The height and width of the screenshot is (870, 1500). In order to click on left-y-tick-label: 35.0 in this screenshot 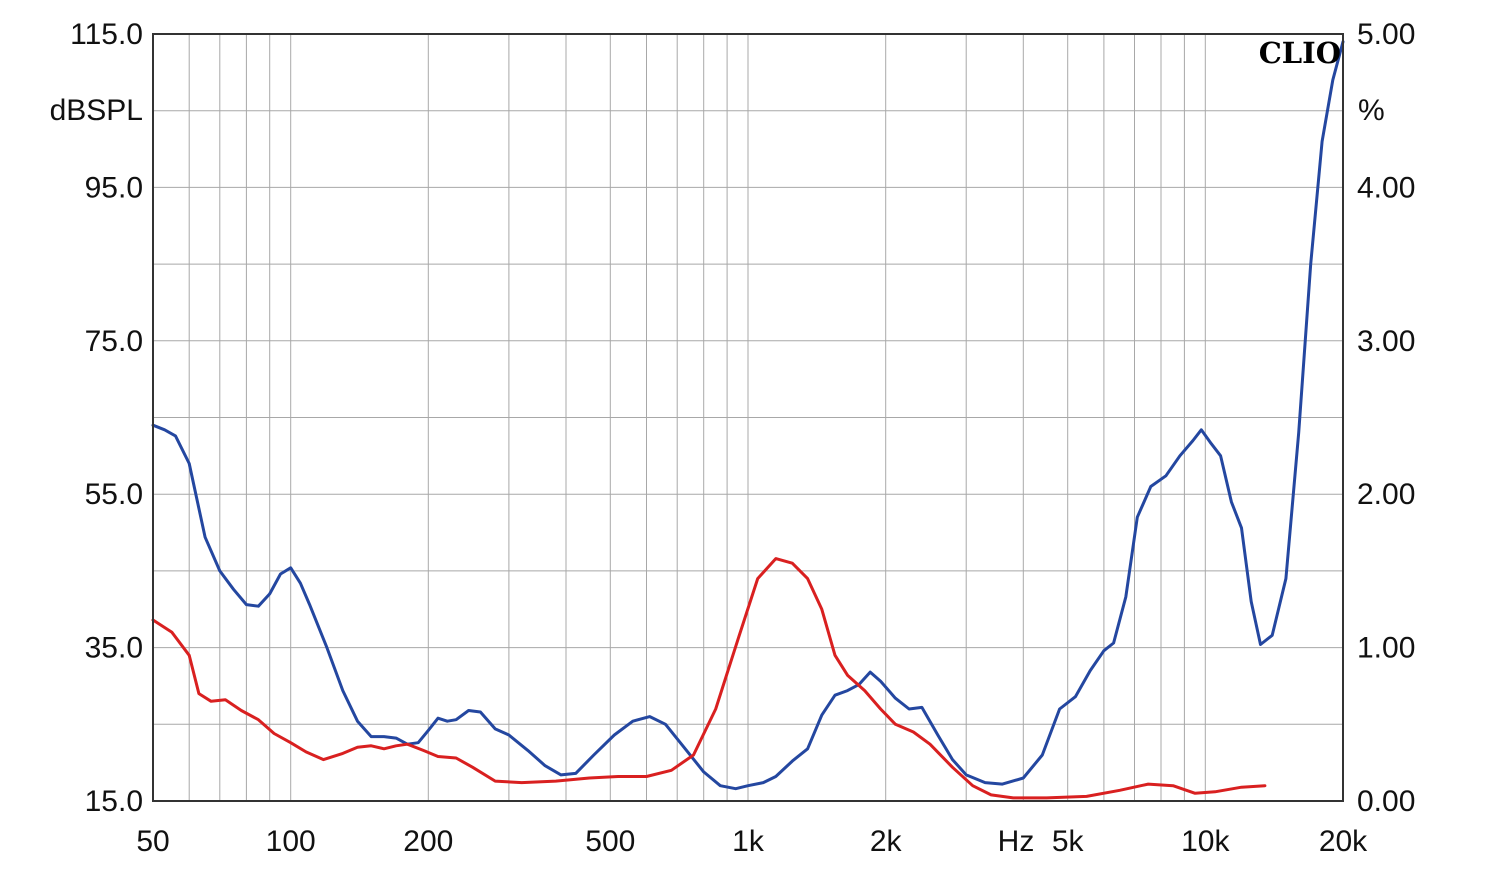, I will do `click(114, 648)`.